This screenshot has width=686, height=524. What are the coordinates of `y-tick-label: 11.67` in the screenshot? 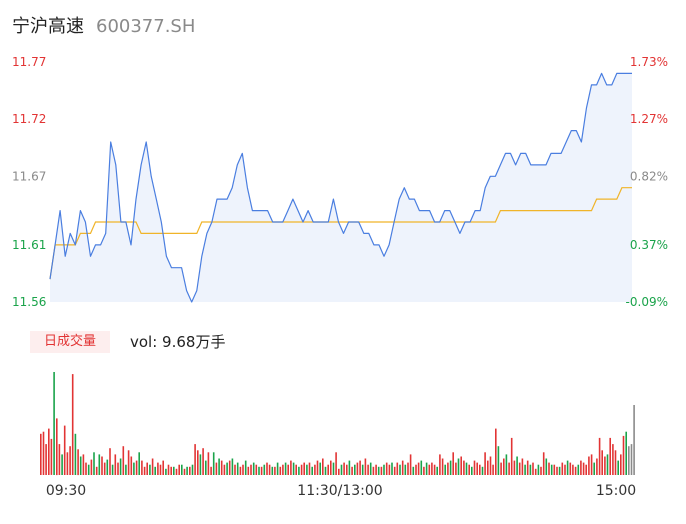 It's located at (29, 176).